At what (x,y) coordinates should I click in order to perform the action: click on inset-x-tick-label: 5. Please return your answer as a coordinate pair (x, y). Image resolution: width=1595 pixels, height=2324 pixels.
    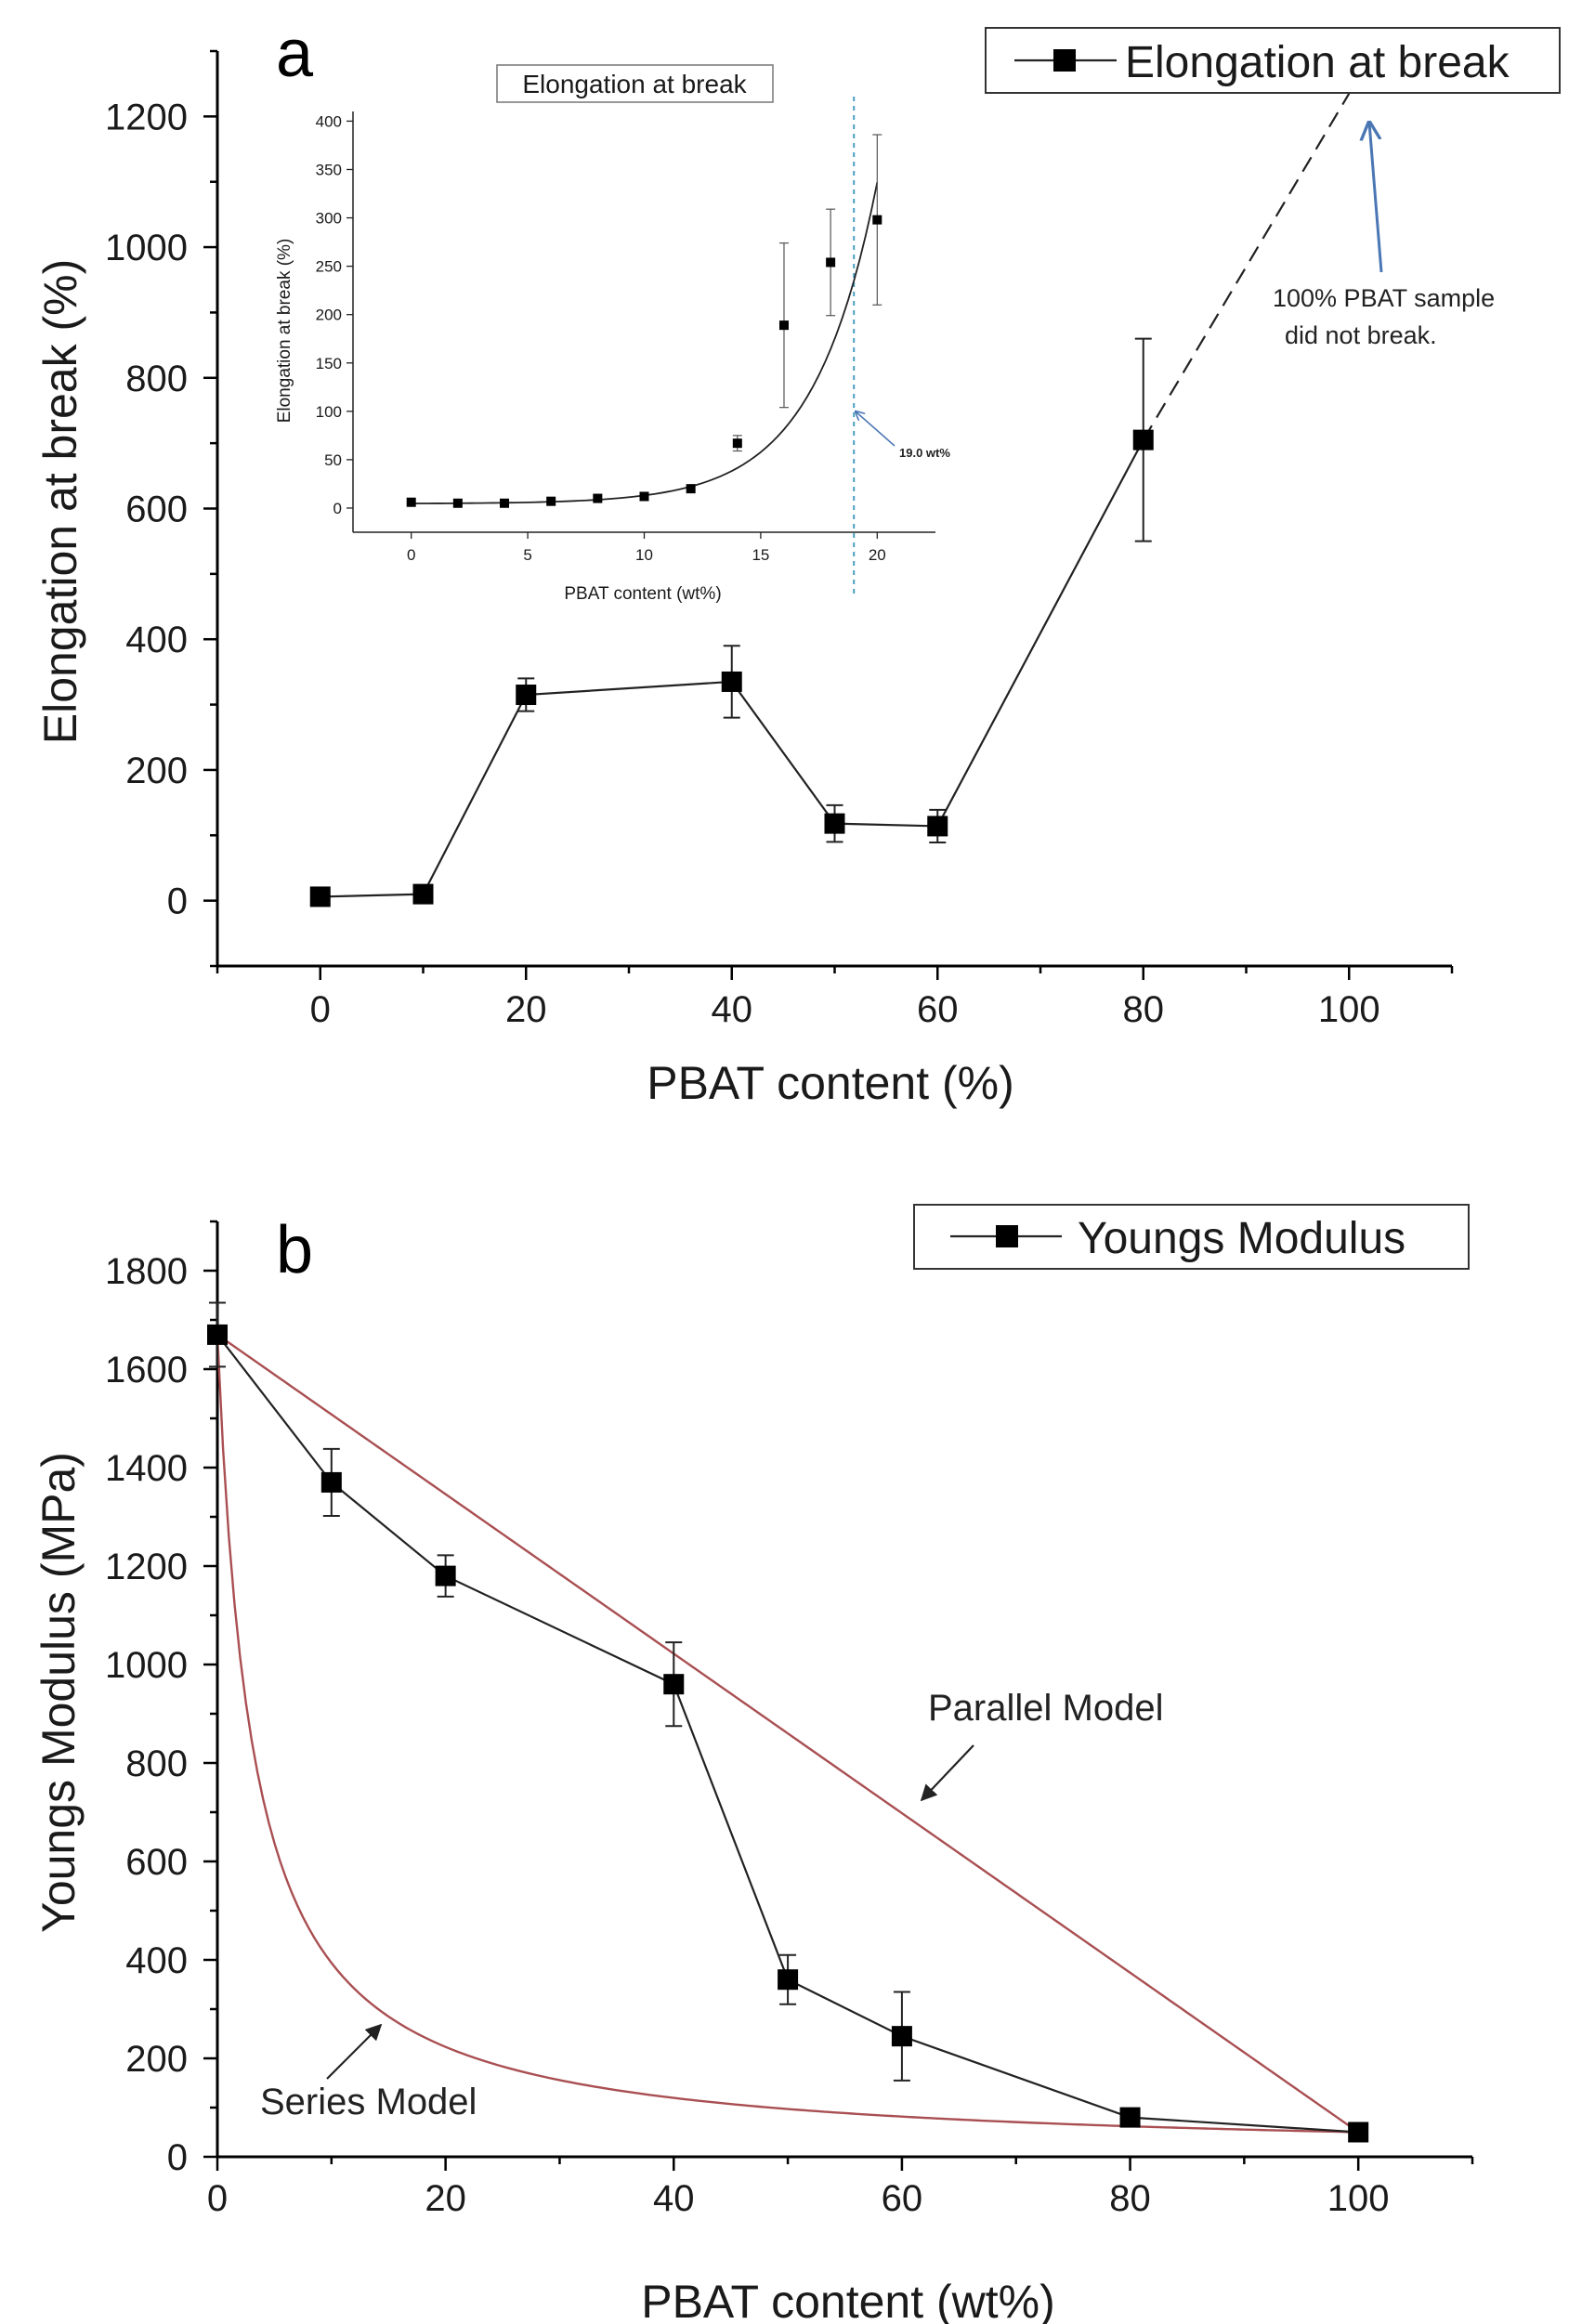
    Looking at the image, I should click on (527, 555).